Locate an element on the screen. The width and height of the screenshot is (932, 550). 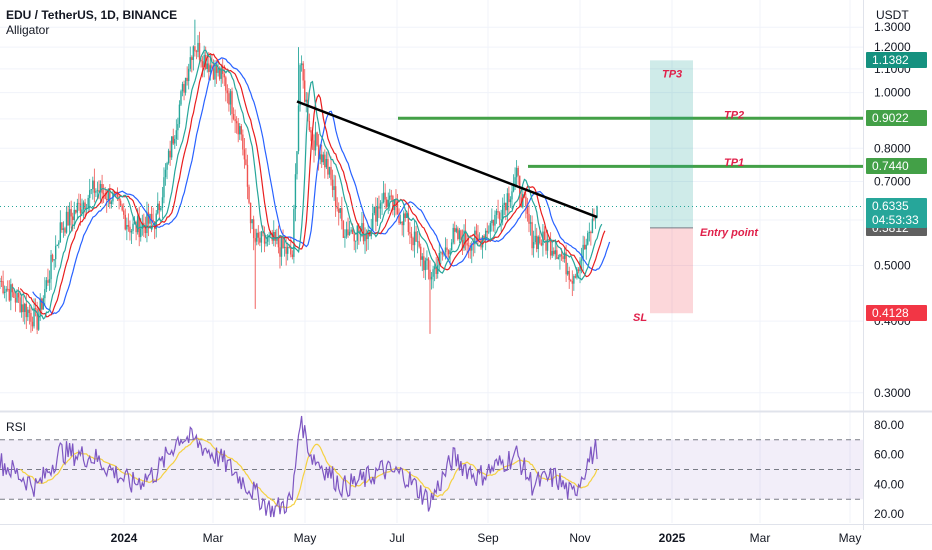
rsi-line is located at coordinates (299, 466).